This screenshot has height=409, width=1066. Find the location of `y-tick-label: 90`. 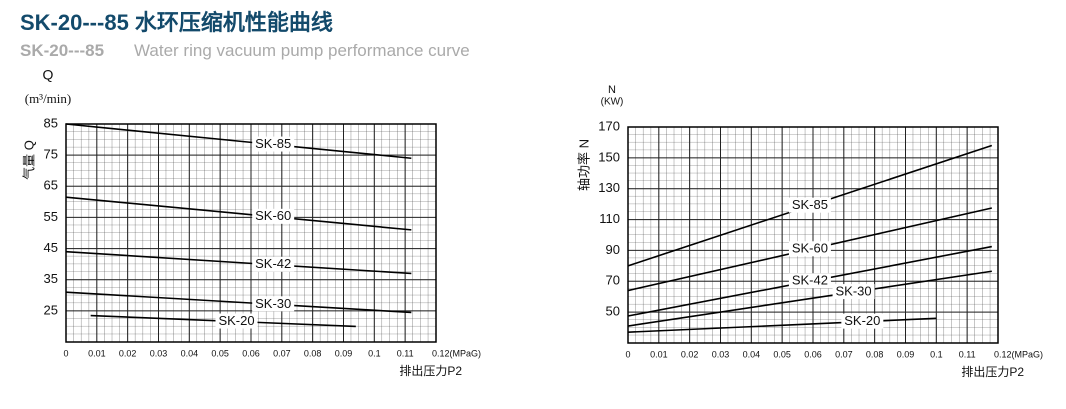

y-tick-label: 90 is located at coordinates (613, 249).